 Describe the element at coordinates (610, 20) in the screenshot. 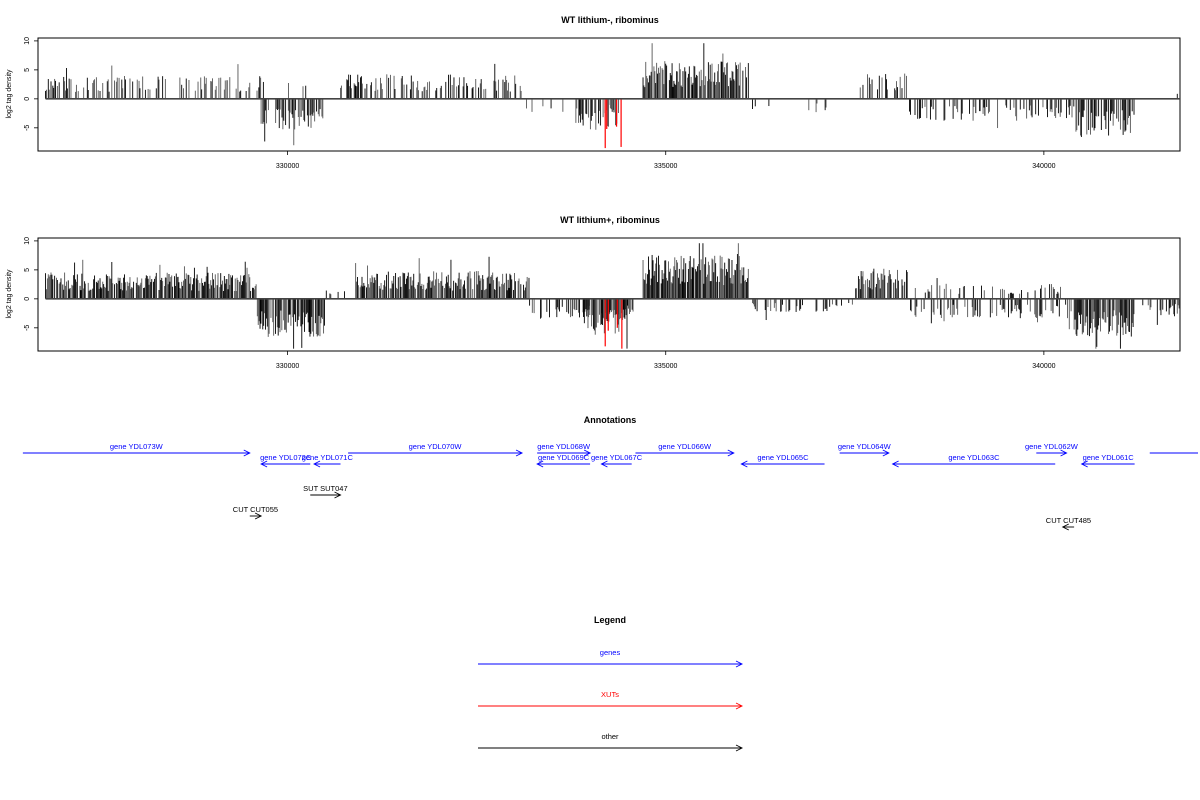

I see `panel-title: WT lithium-, ribominus` at that location.